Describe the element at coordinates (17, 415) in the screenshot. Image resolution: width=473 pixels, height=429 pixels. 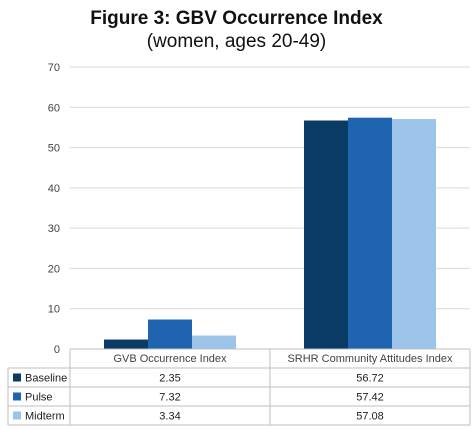
I see `legend-swatch-midterm` at that location.